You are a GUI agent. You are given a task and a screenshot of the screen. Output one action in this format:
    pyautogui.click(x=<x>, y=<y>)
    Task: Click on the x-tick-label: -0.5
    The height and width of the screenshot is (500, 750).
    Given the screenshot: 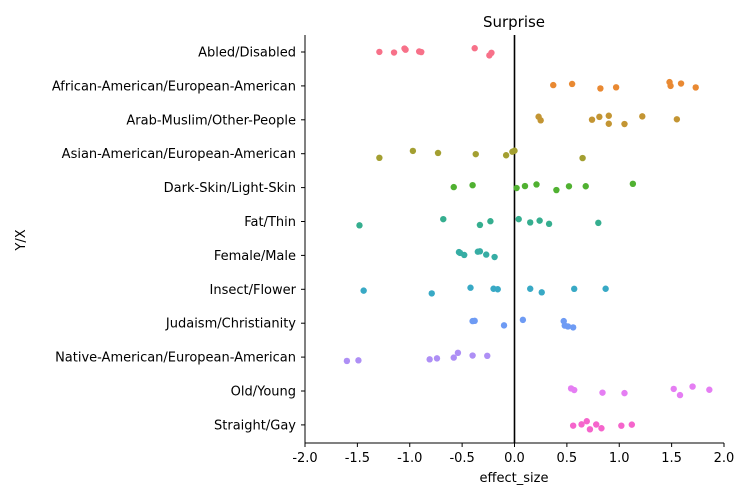 What is the action you would take?
    pyautogui.click(x=461, y=458)
    